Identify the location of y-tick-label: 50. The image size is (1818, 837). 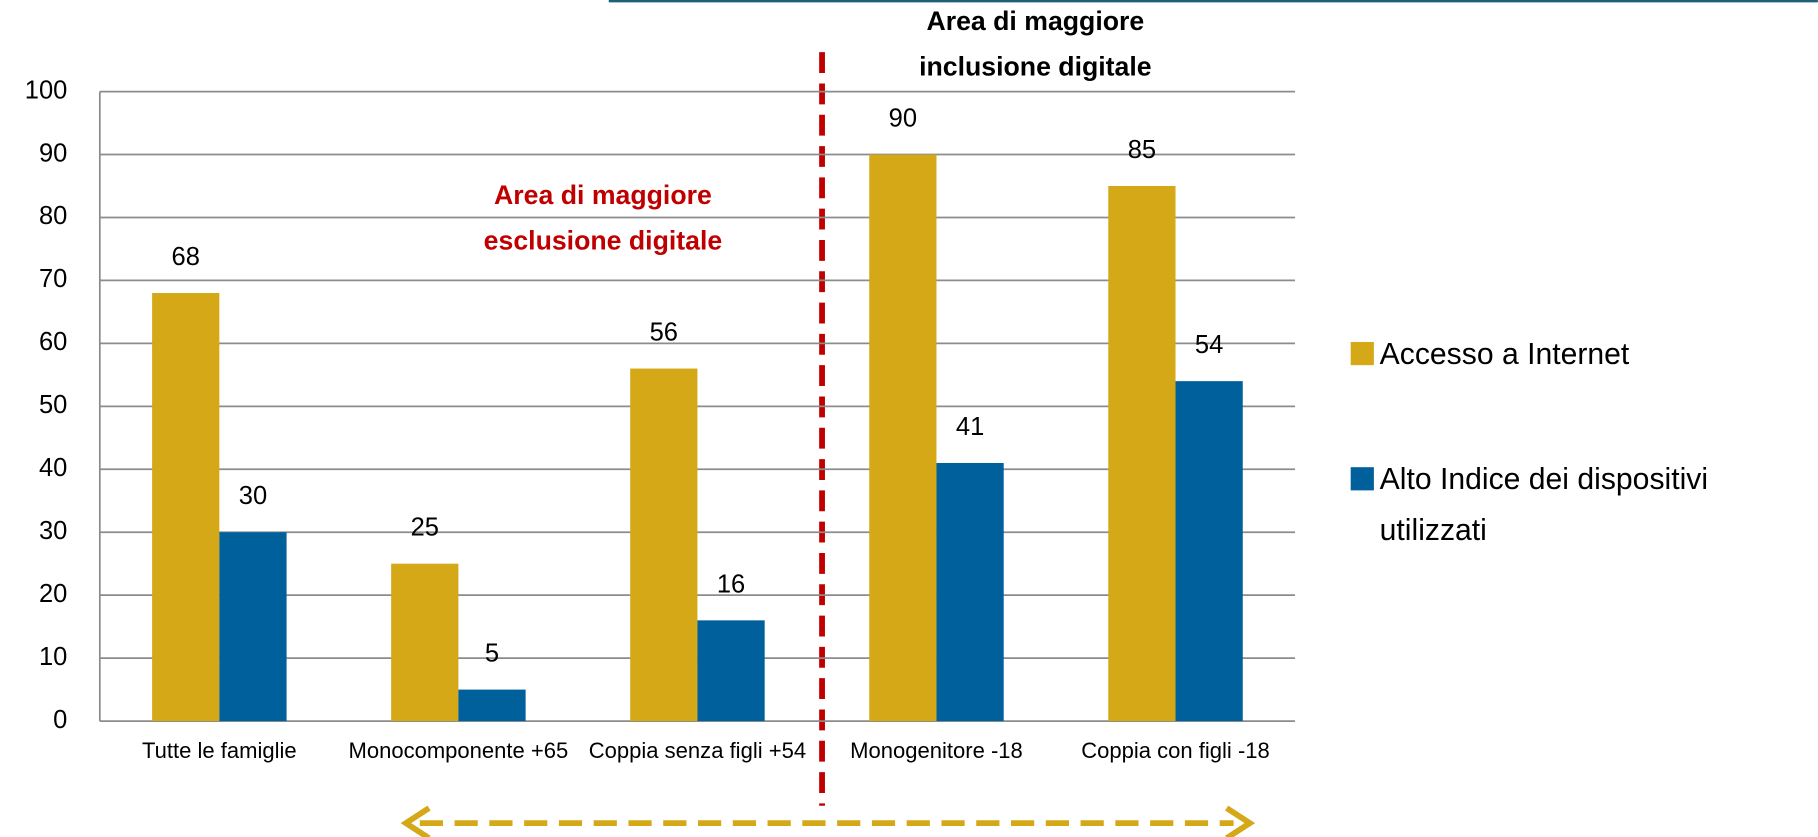
(53, 405).